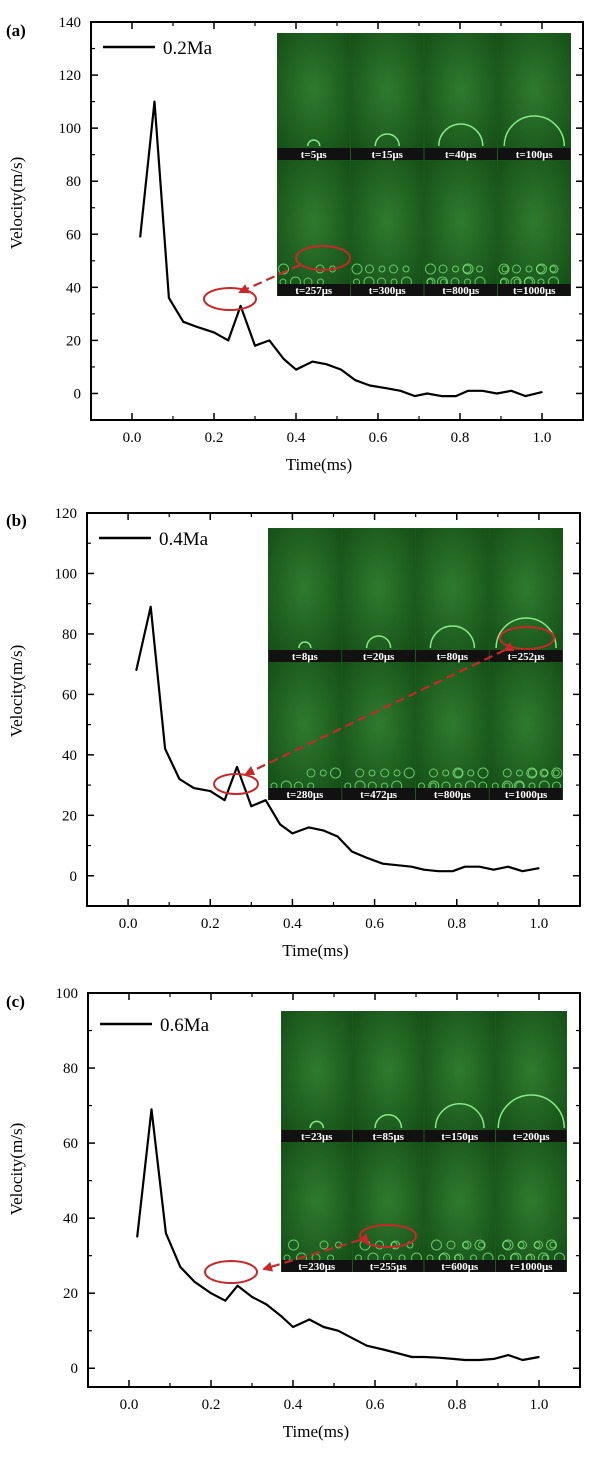 Image resolution: width=591 pixels, height=1459 pixels. I want to click on y-tick-label: 120, so click(70, 76).